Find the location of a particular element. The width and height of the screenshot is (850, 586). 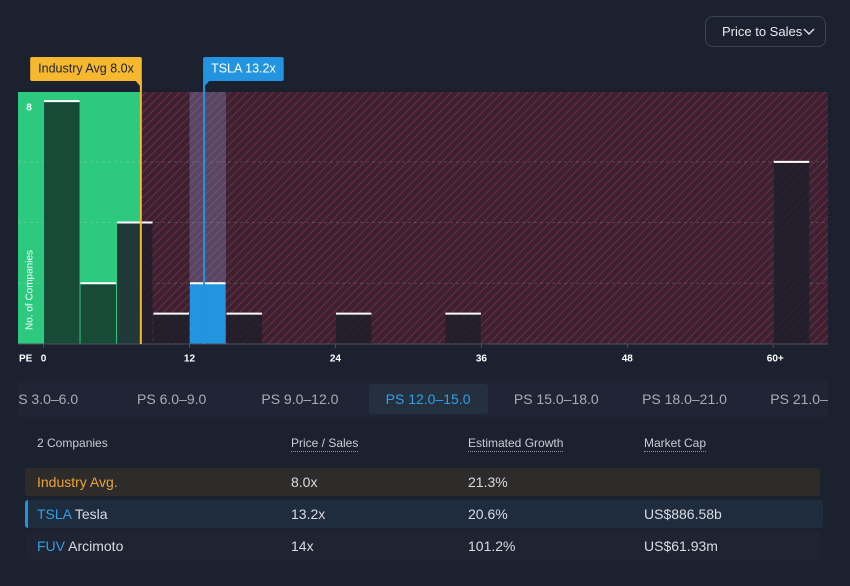

price-sales: 13.2x is located at coordinates (308, 514).